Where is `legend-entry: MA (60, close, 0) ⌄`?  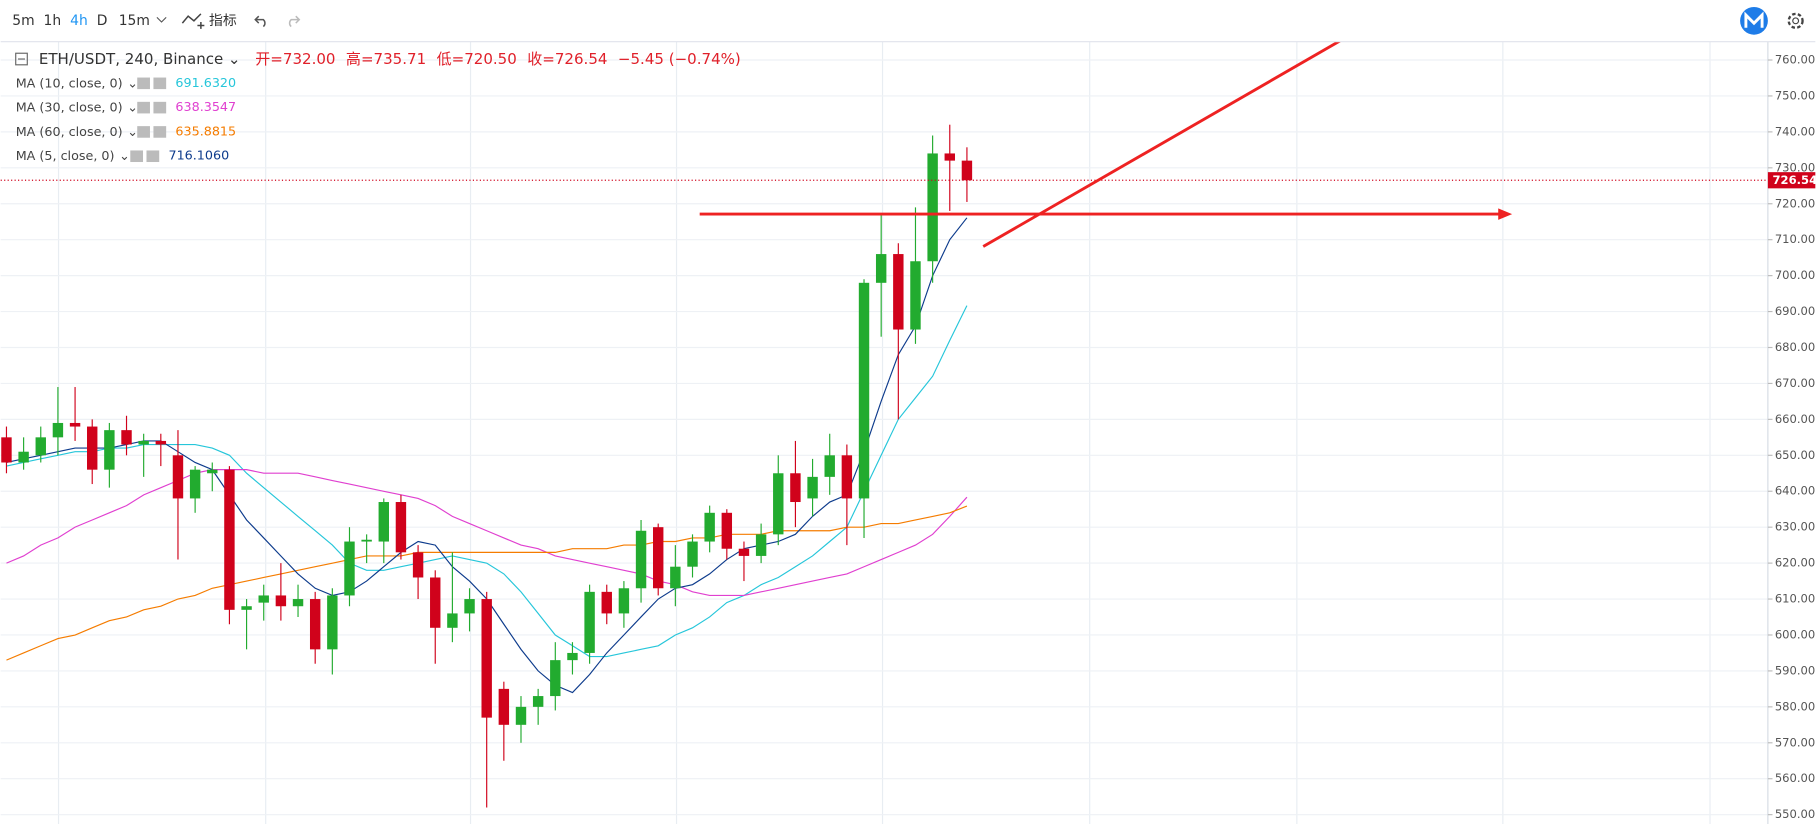 legend-entry: MA (60, close, 0) ⌄ is located at coordinates (77, 131).